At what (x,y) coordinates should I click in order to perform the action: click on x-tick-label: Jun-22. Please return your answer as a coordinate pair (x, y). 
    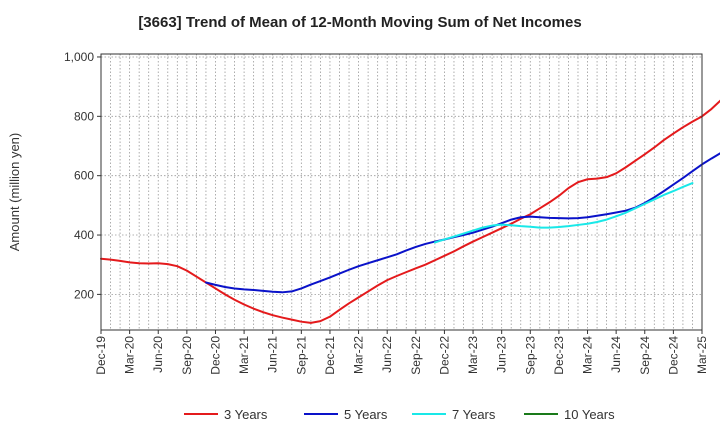
    Looking at the image, I should click on (387, 354).